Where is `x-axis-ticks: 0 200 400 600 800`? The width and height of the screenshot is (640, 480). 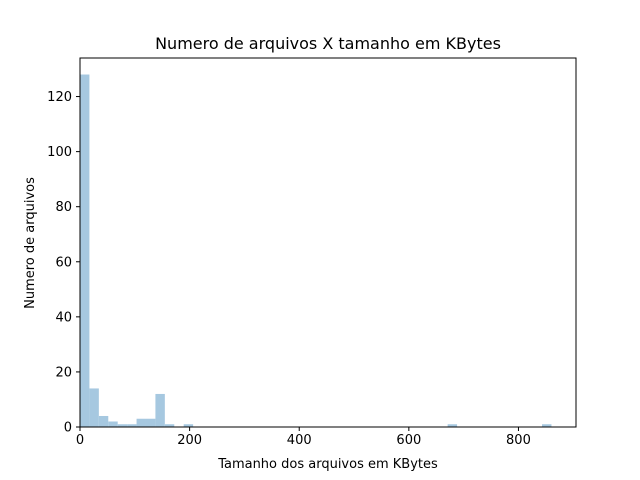
x-axis-ticks: 0 200 400 600 800 is located at coordinates (303, 437).